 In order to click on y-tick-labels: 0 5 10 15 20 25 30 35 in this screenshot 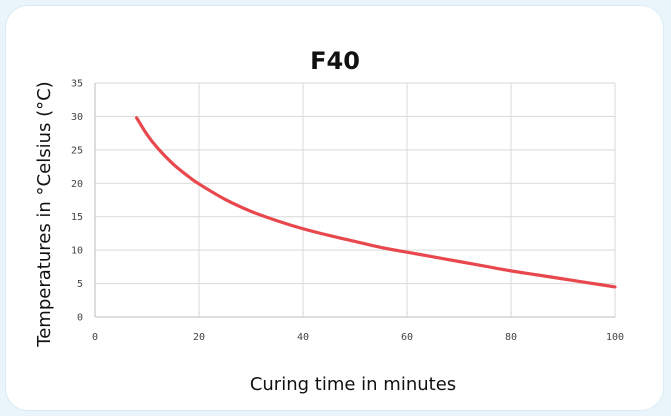, I will do `click(77, 201)`.